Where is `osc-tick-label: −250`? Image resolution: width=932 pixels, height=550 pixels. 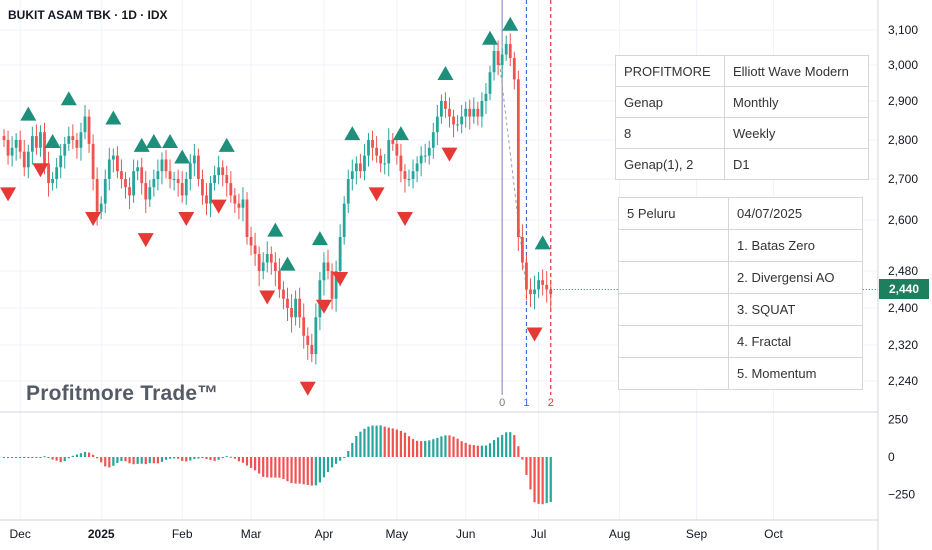 osc-tick-label: −250 is located at coordinates (901, 495).